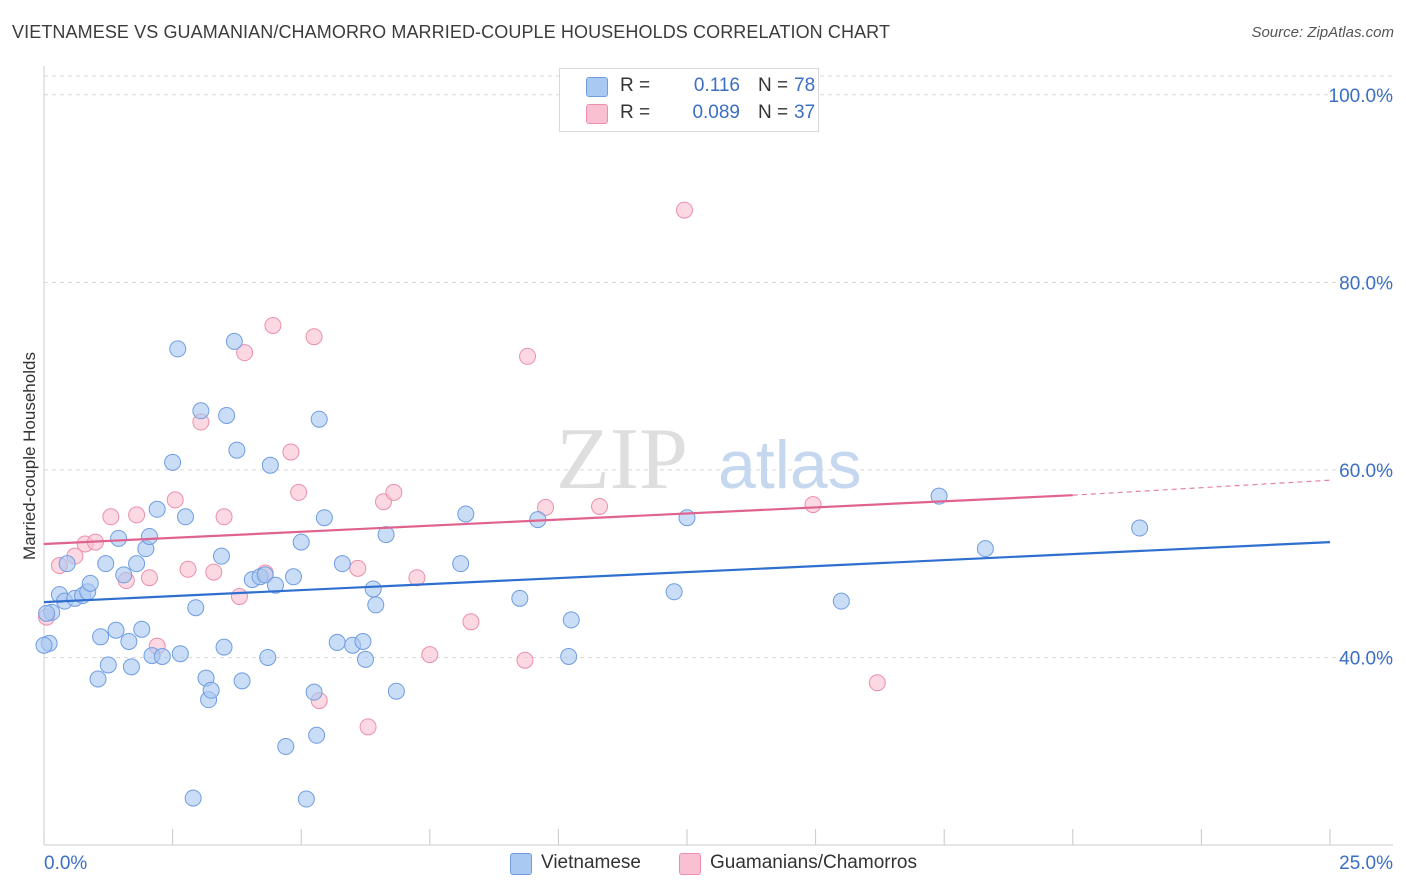 The width and height of the screenshot is (1406, 892). Describe the element at coordinates (1322, 32) in the screenshot. I see `source-label: Source: ZipAtlas.com` at that location.